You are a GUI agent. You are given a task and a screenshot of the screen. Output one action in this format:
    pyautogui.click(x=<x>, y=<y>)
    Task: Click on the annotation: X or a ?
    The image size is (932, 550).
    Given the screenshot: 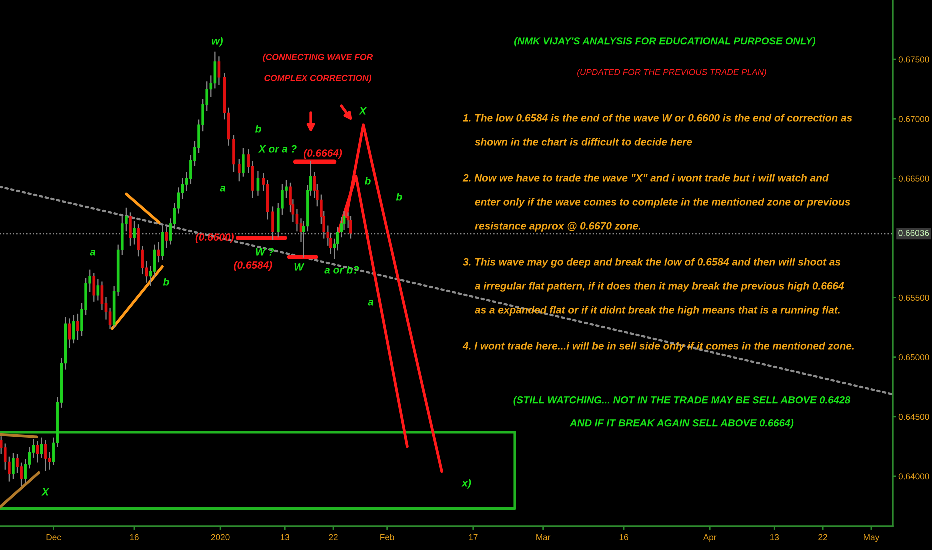 What is the action you would take?
    pyautogui.click(x=277, y=149)
    